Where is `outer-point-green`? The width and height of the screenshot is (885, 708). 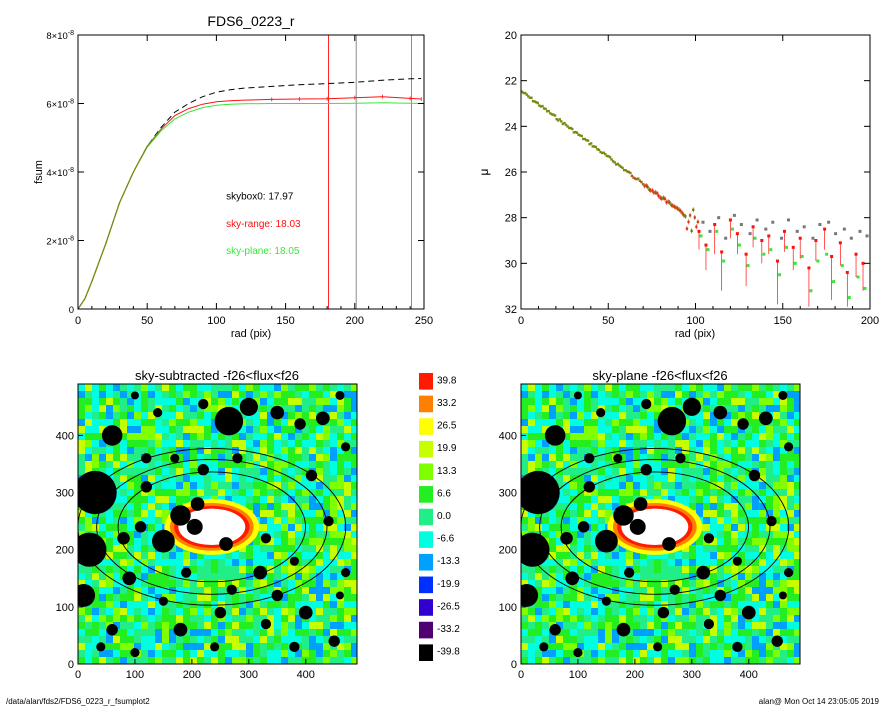
outer-point-green is located at coordinates (802, 256).